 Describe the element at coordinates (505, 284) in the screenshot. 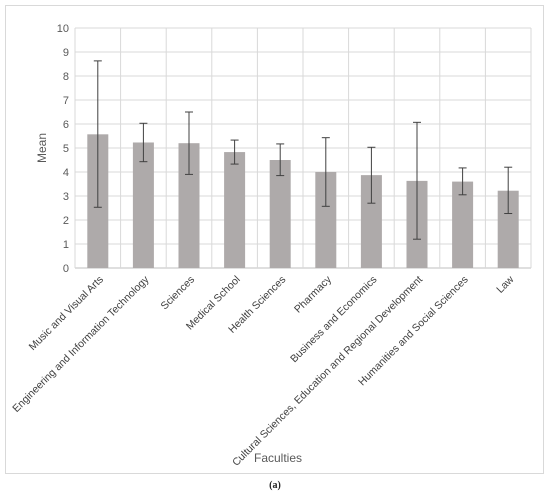

I see `x-category-label: Law` at that location.